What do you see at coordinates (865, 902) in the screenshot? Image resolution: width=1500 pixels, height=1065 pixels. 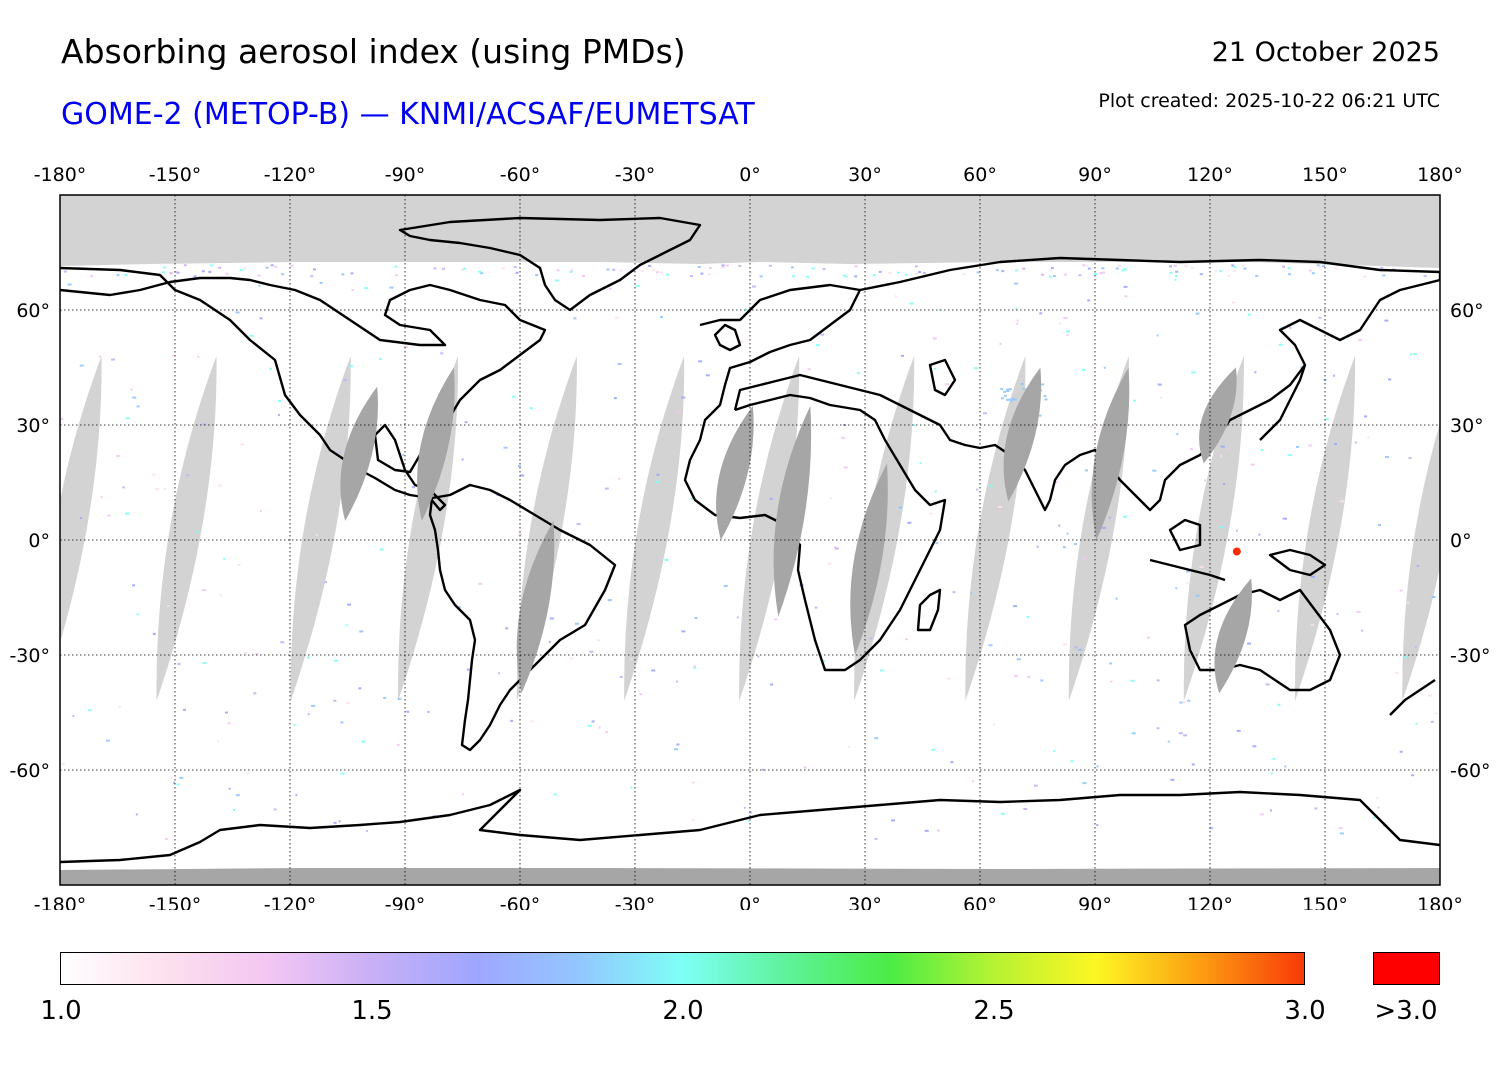 I see `lon-tick-label: 30°` at bounding box center [865, 902].